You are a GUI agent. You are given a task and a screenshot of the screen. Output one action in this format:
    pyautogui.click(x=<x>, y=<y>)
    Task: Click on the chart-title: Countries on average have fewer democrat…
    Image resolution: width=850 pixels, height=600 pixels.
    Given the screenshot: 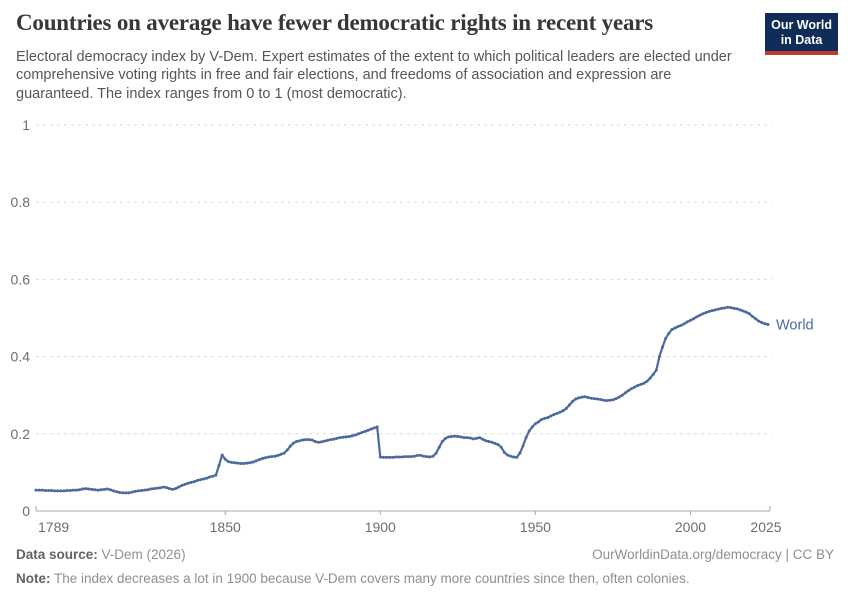 What is the action you would take?
    pyautogui.click(x=335, y=22)
    